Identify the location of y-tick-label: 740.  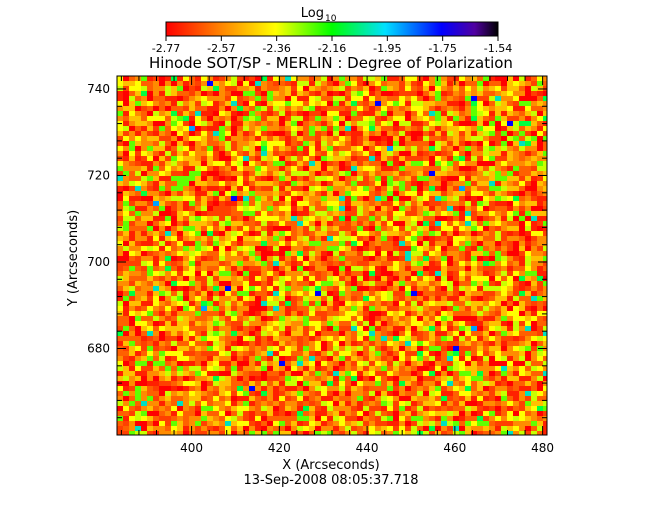
(98, 89).